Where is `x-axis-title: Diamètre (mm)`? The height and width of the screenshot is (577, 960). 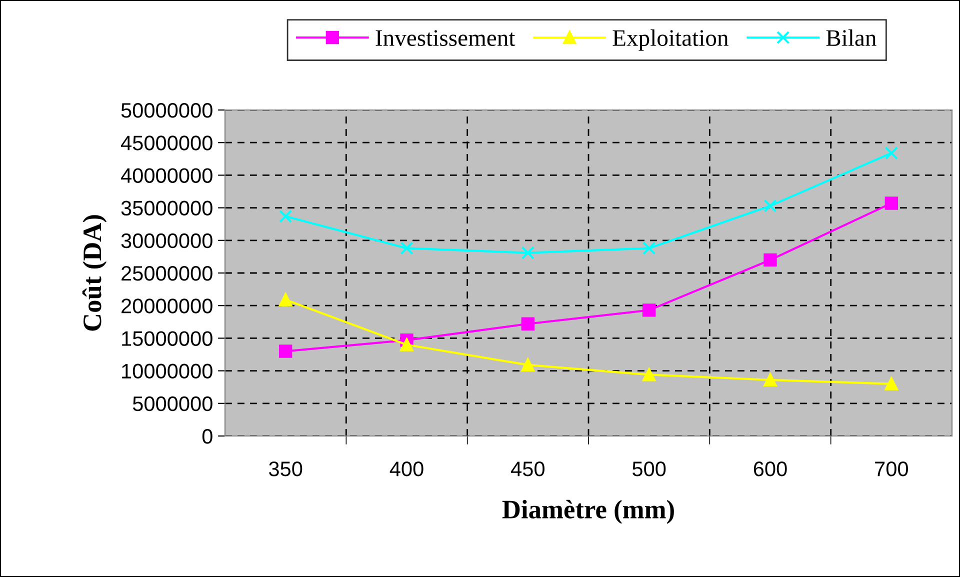
x-axis-title: Diamètre (mm) is located at coordinates (588, 512).